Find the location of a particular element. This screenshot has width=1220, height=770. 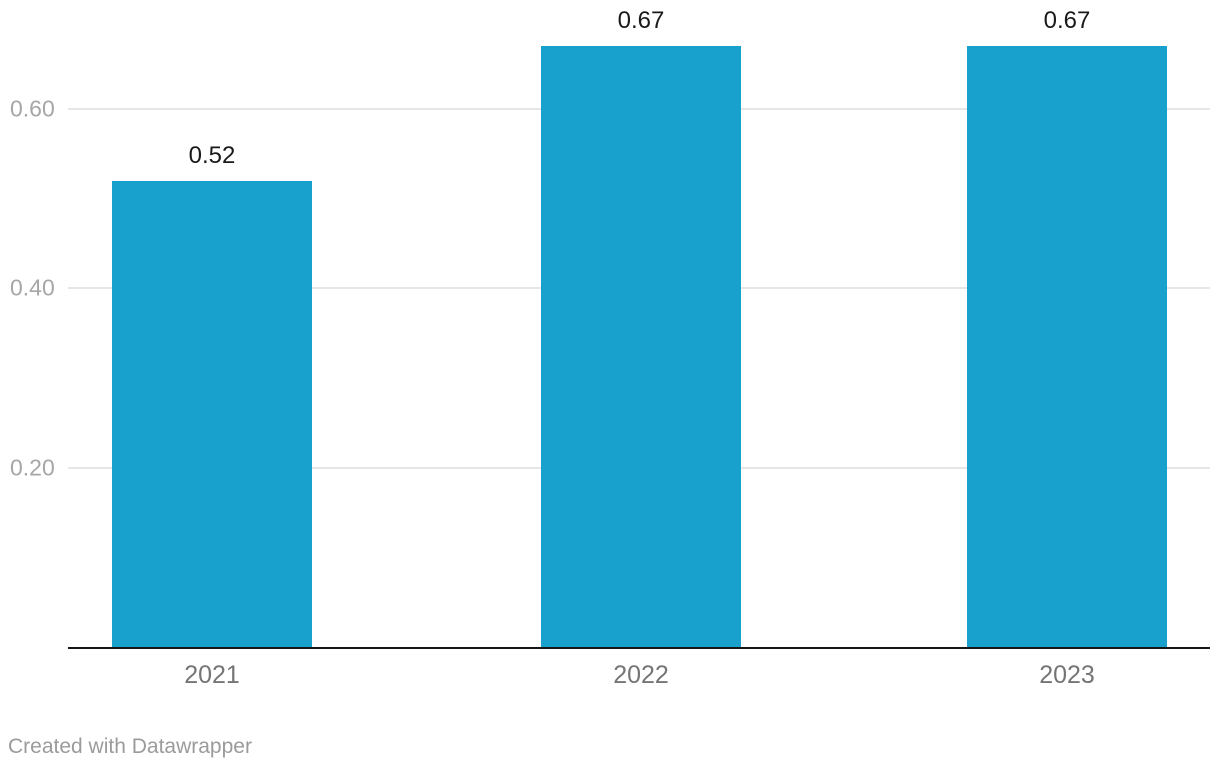

x-tick-label-2023: 2023 is located at coordinates (1067, 675).